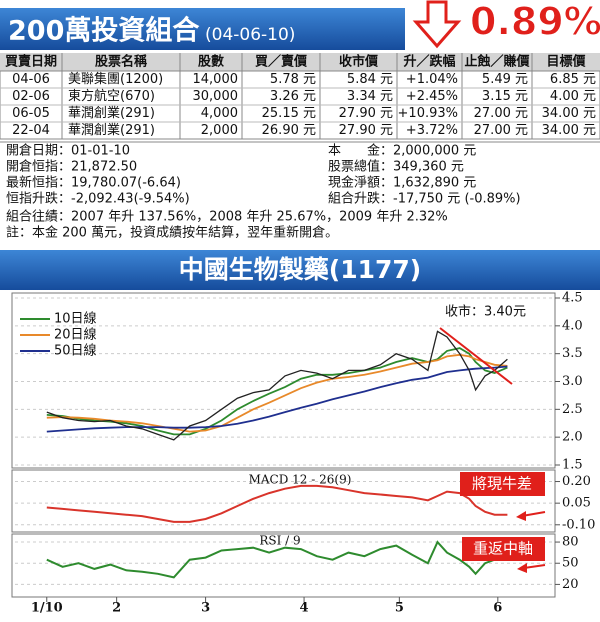  I want to click on stock-banner, so click(300, 270).